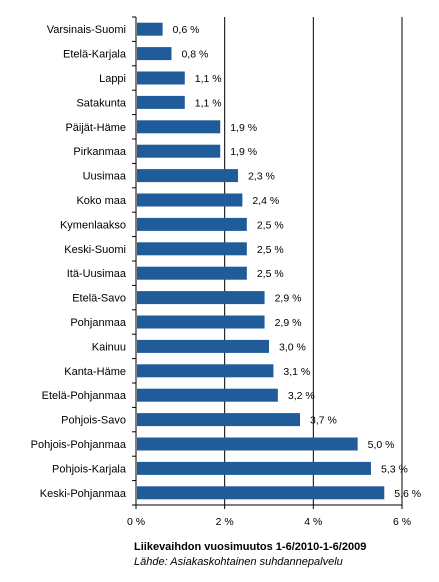 Image resolution: width=439 pixels, height=582 pixels. Describe the element at coordinates (95, 372) in the screenshot. I see `category-label-14: Kanta-Häme` at that location.